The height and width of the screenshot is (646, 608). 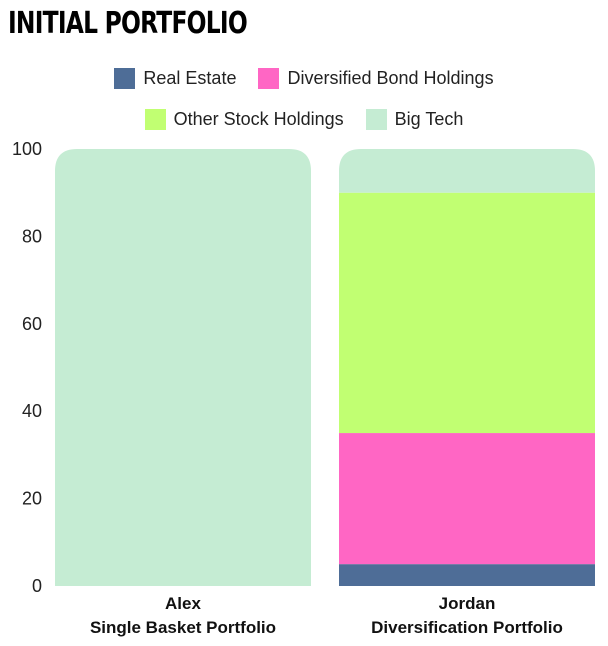 What do you see at coordinates (467, 499) in the screenshot?
I see `bar-jordan-diversified-bond-holdings` at bounding box center [467, 499].